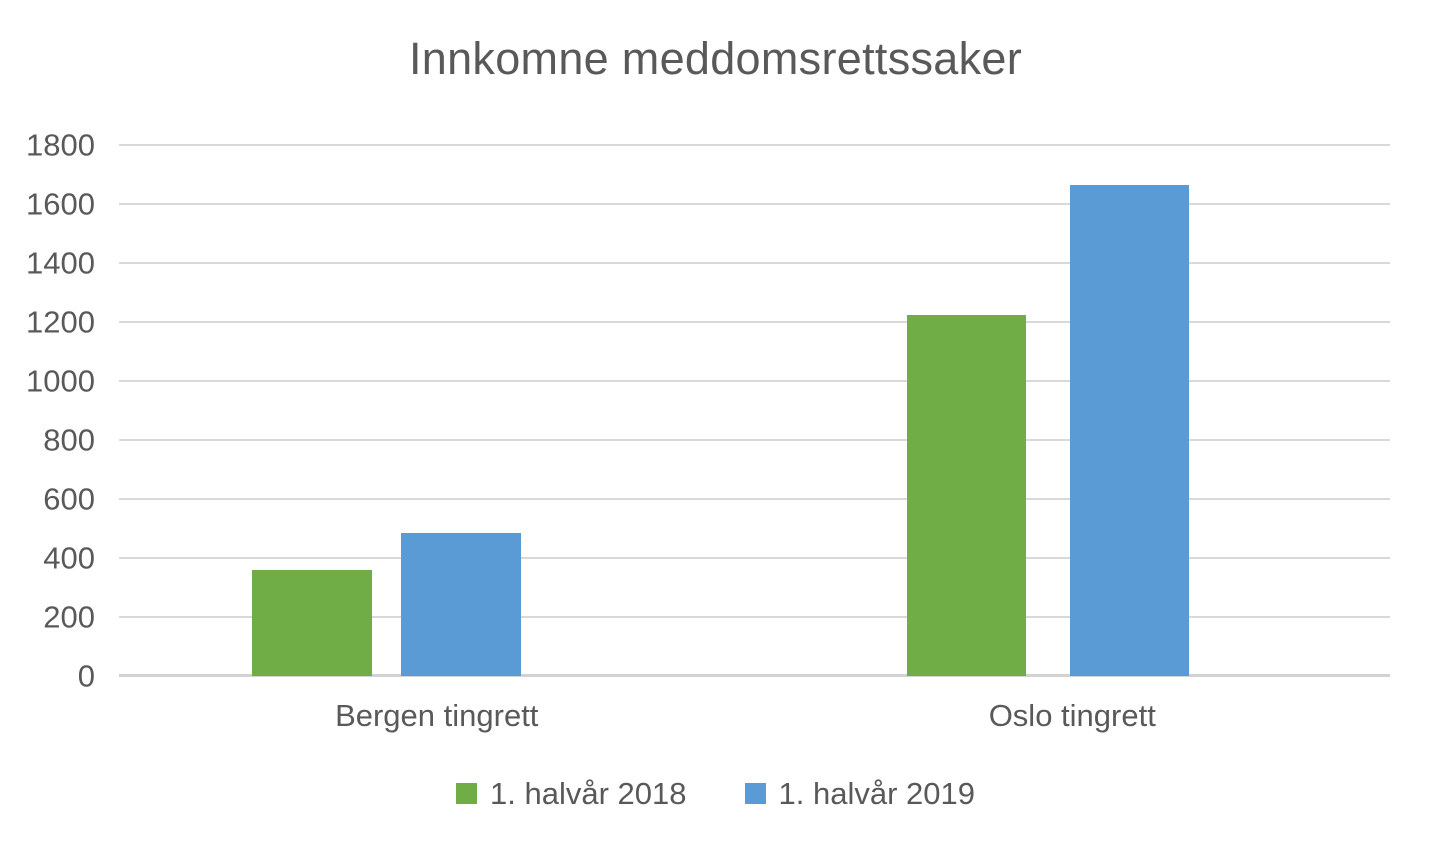 The height and width of the screenshot is (855, 1431). What do you see at coordinates (60, 381) in the screenshot?
I see `y-tick-label-1000: 1000` at bounding box center [60, 381].